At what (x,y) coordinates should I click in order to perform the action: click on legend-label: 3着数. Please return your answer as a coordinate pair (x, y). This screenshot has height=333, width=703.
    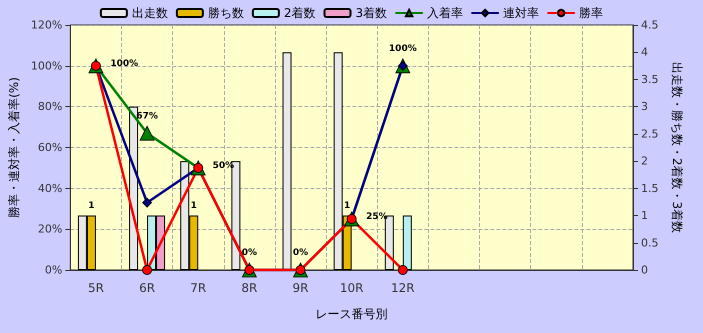
    Looking at the image, I should click on (372, 13).